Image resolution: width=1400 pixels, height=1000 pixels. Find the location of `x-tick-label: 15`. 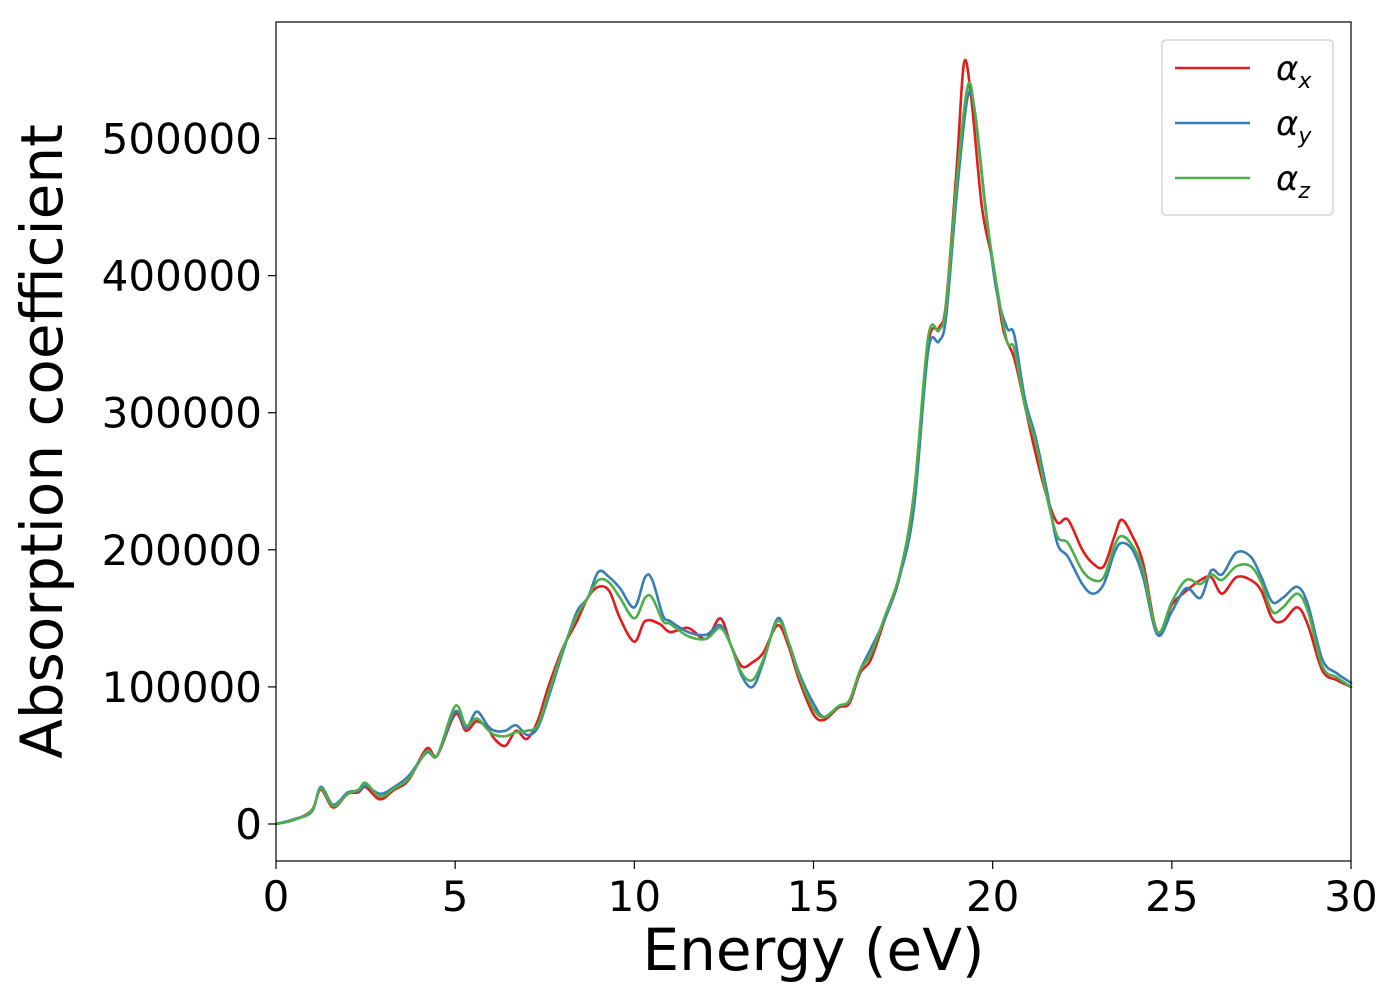

x-tick-label: 15 is located at coordinates (813, 896).